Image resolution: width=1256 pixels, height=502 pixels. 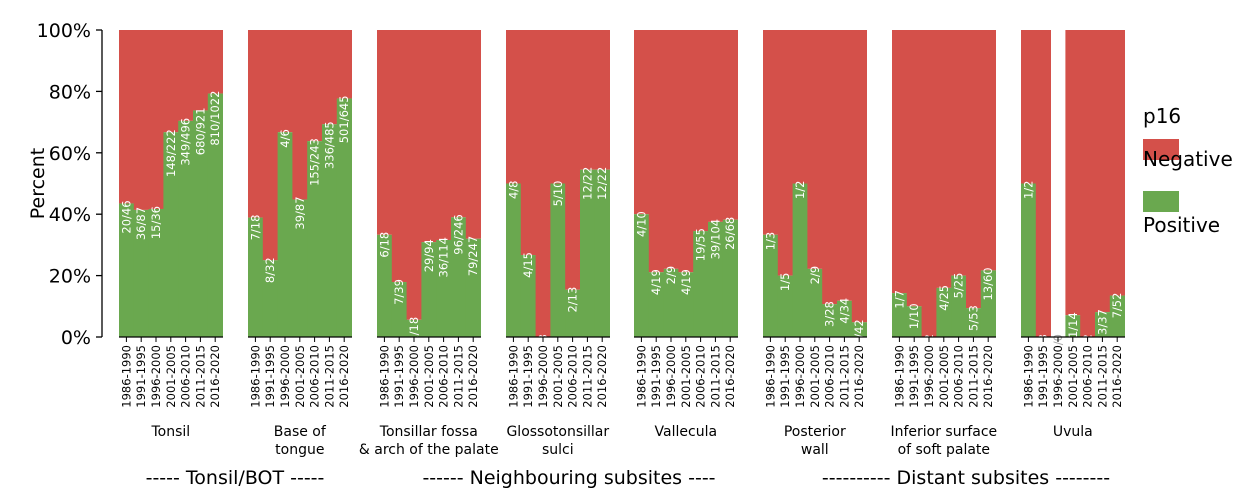 I want to click on group-label: Tonsillar fossa, so click(x=428, y=432).